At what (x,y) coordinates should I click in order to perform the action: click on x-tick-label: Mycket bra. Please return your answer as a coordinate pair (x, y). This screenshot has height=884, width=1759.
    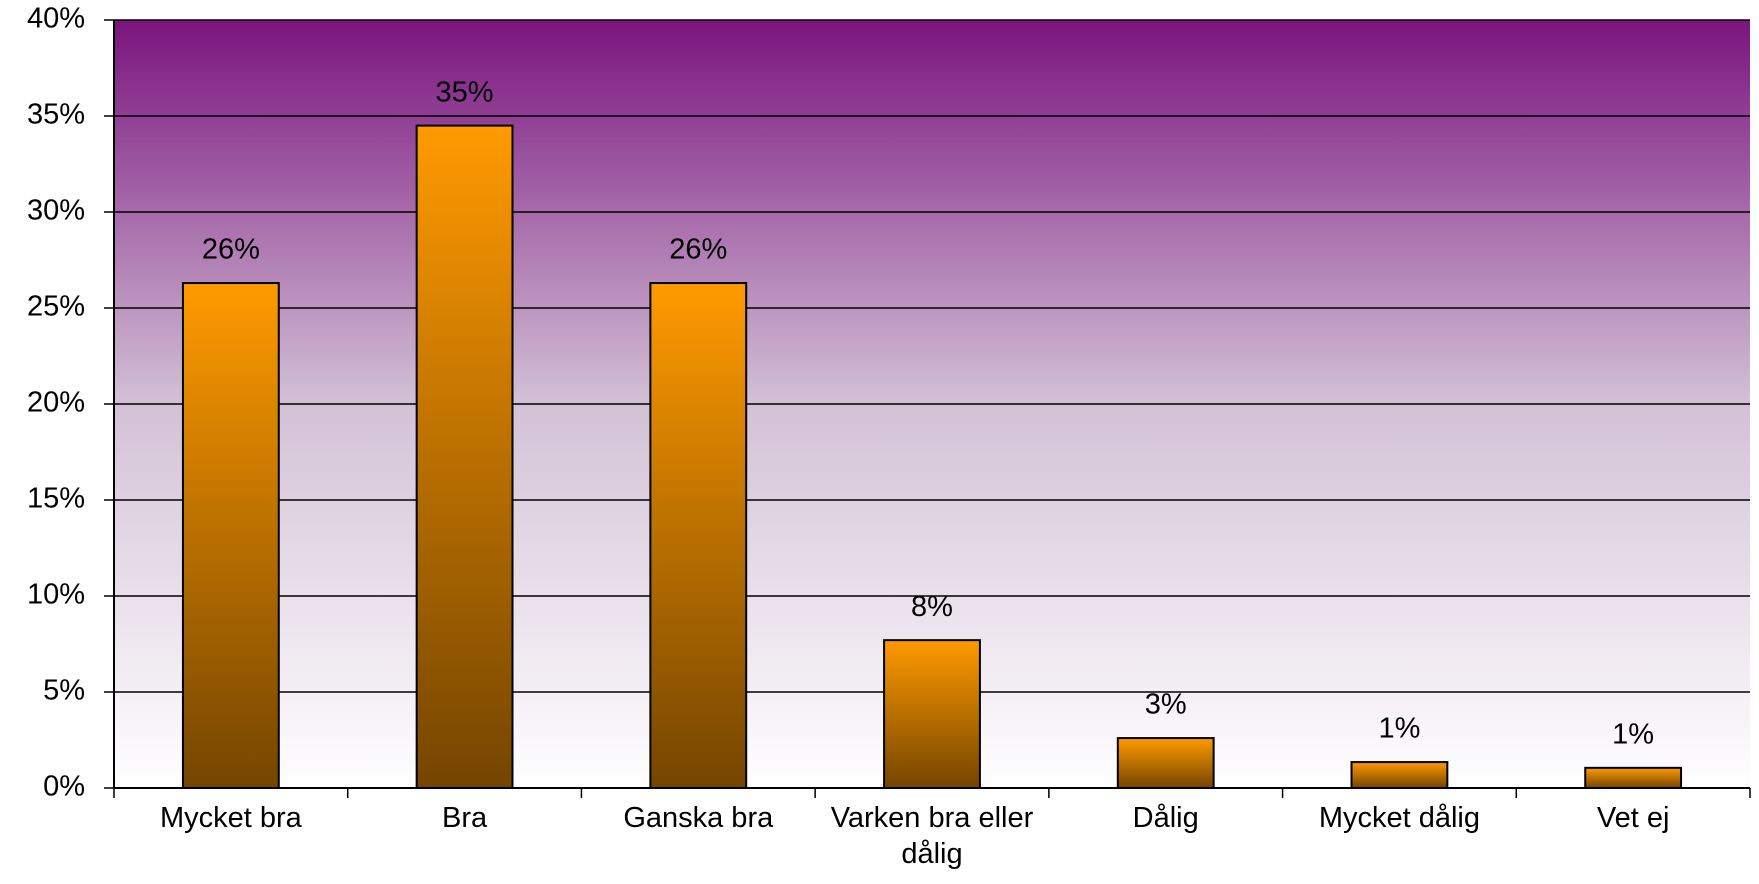
    Looking at the image, I should click on (230, 818).